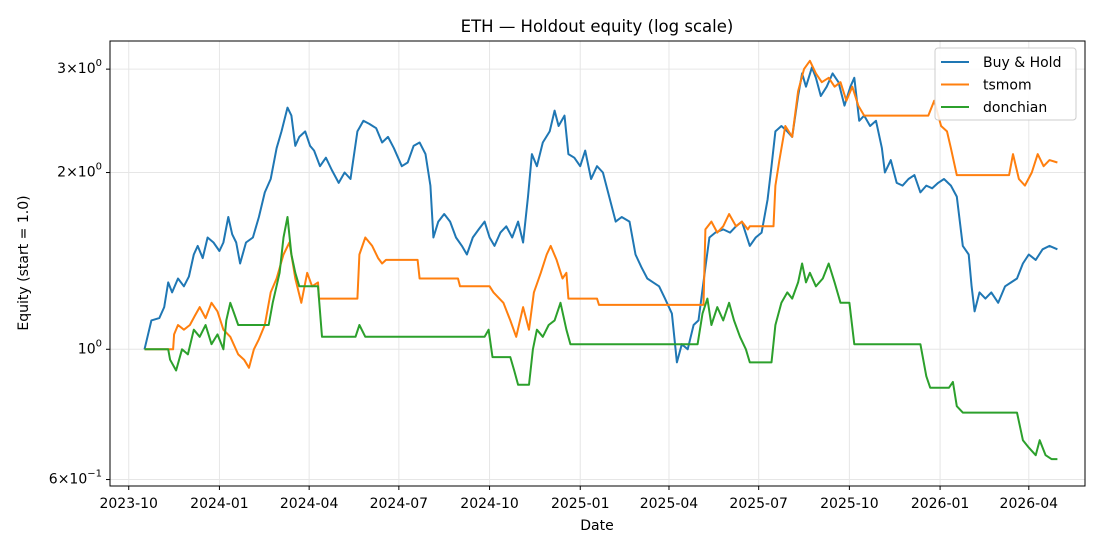  I want to click on y-axis: 3×100 2×100 100 6×10⁻¹, so click(79, 273).